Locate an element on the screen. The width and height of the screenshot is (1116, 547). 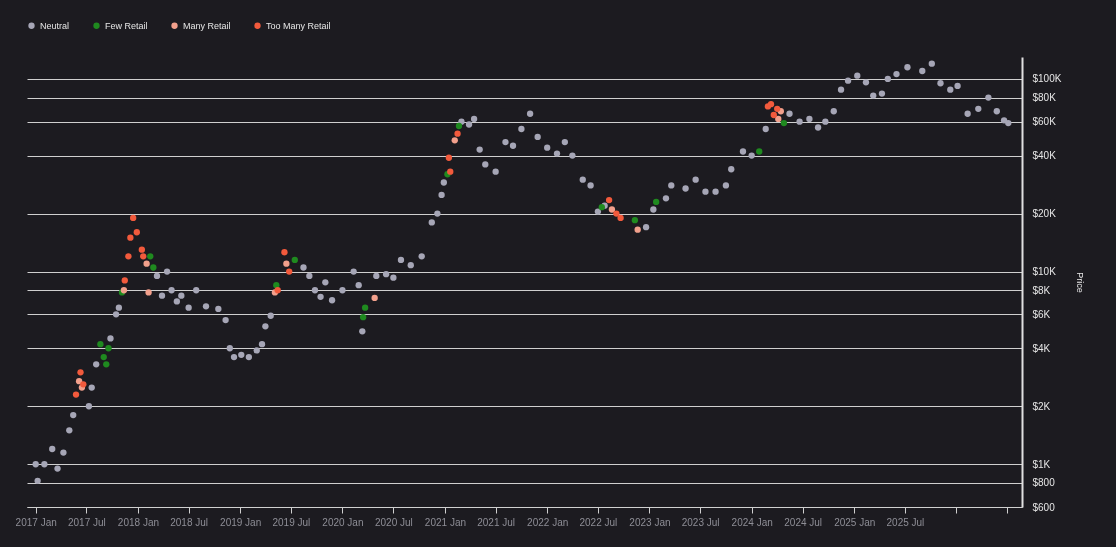
x-tick-label: 2019 Jul is located at coordinates (291, 522).